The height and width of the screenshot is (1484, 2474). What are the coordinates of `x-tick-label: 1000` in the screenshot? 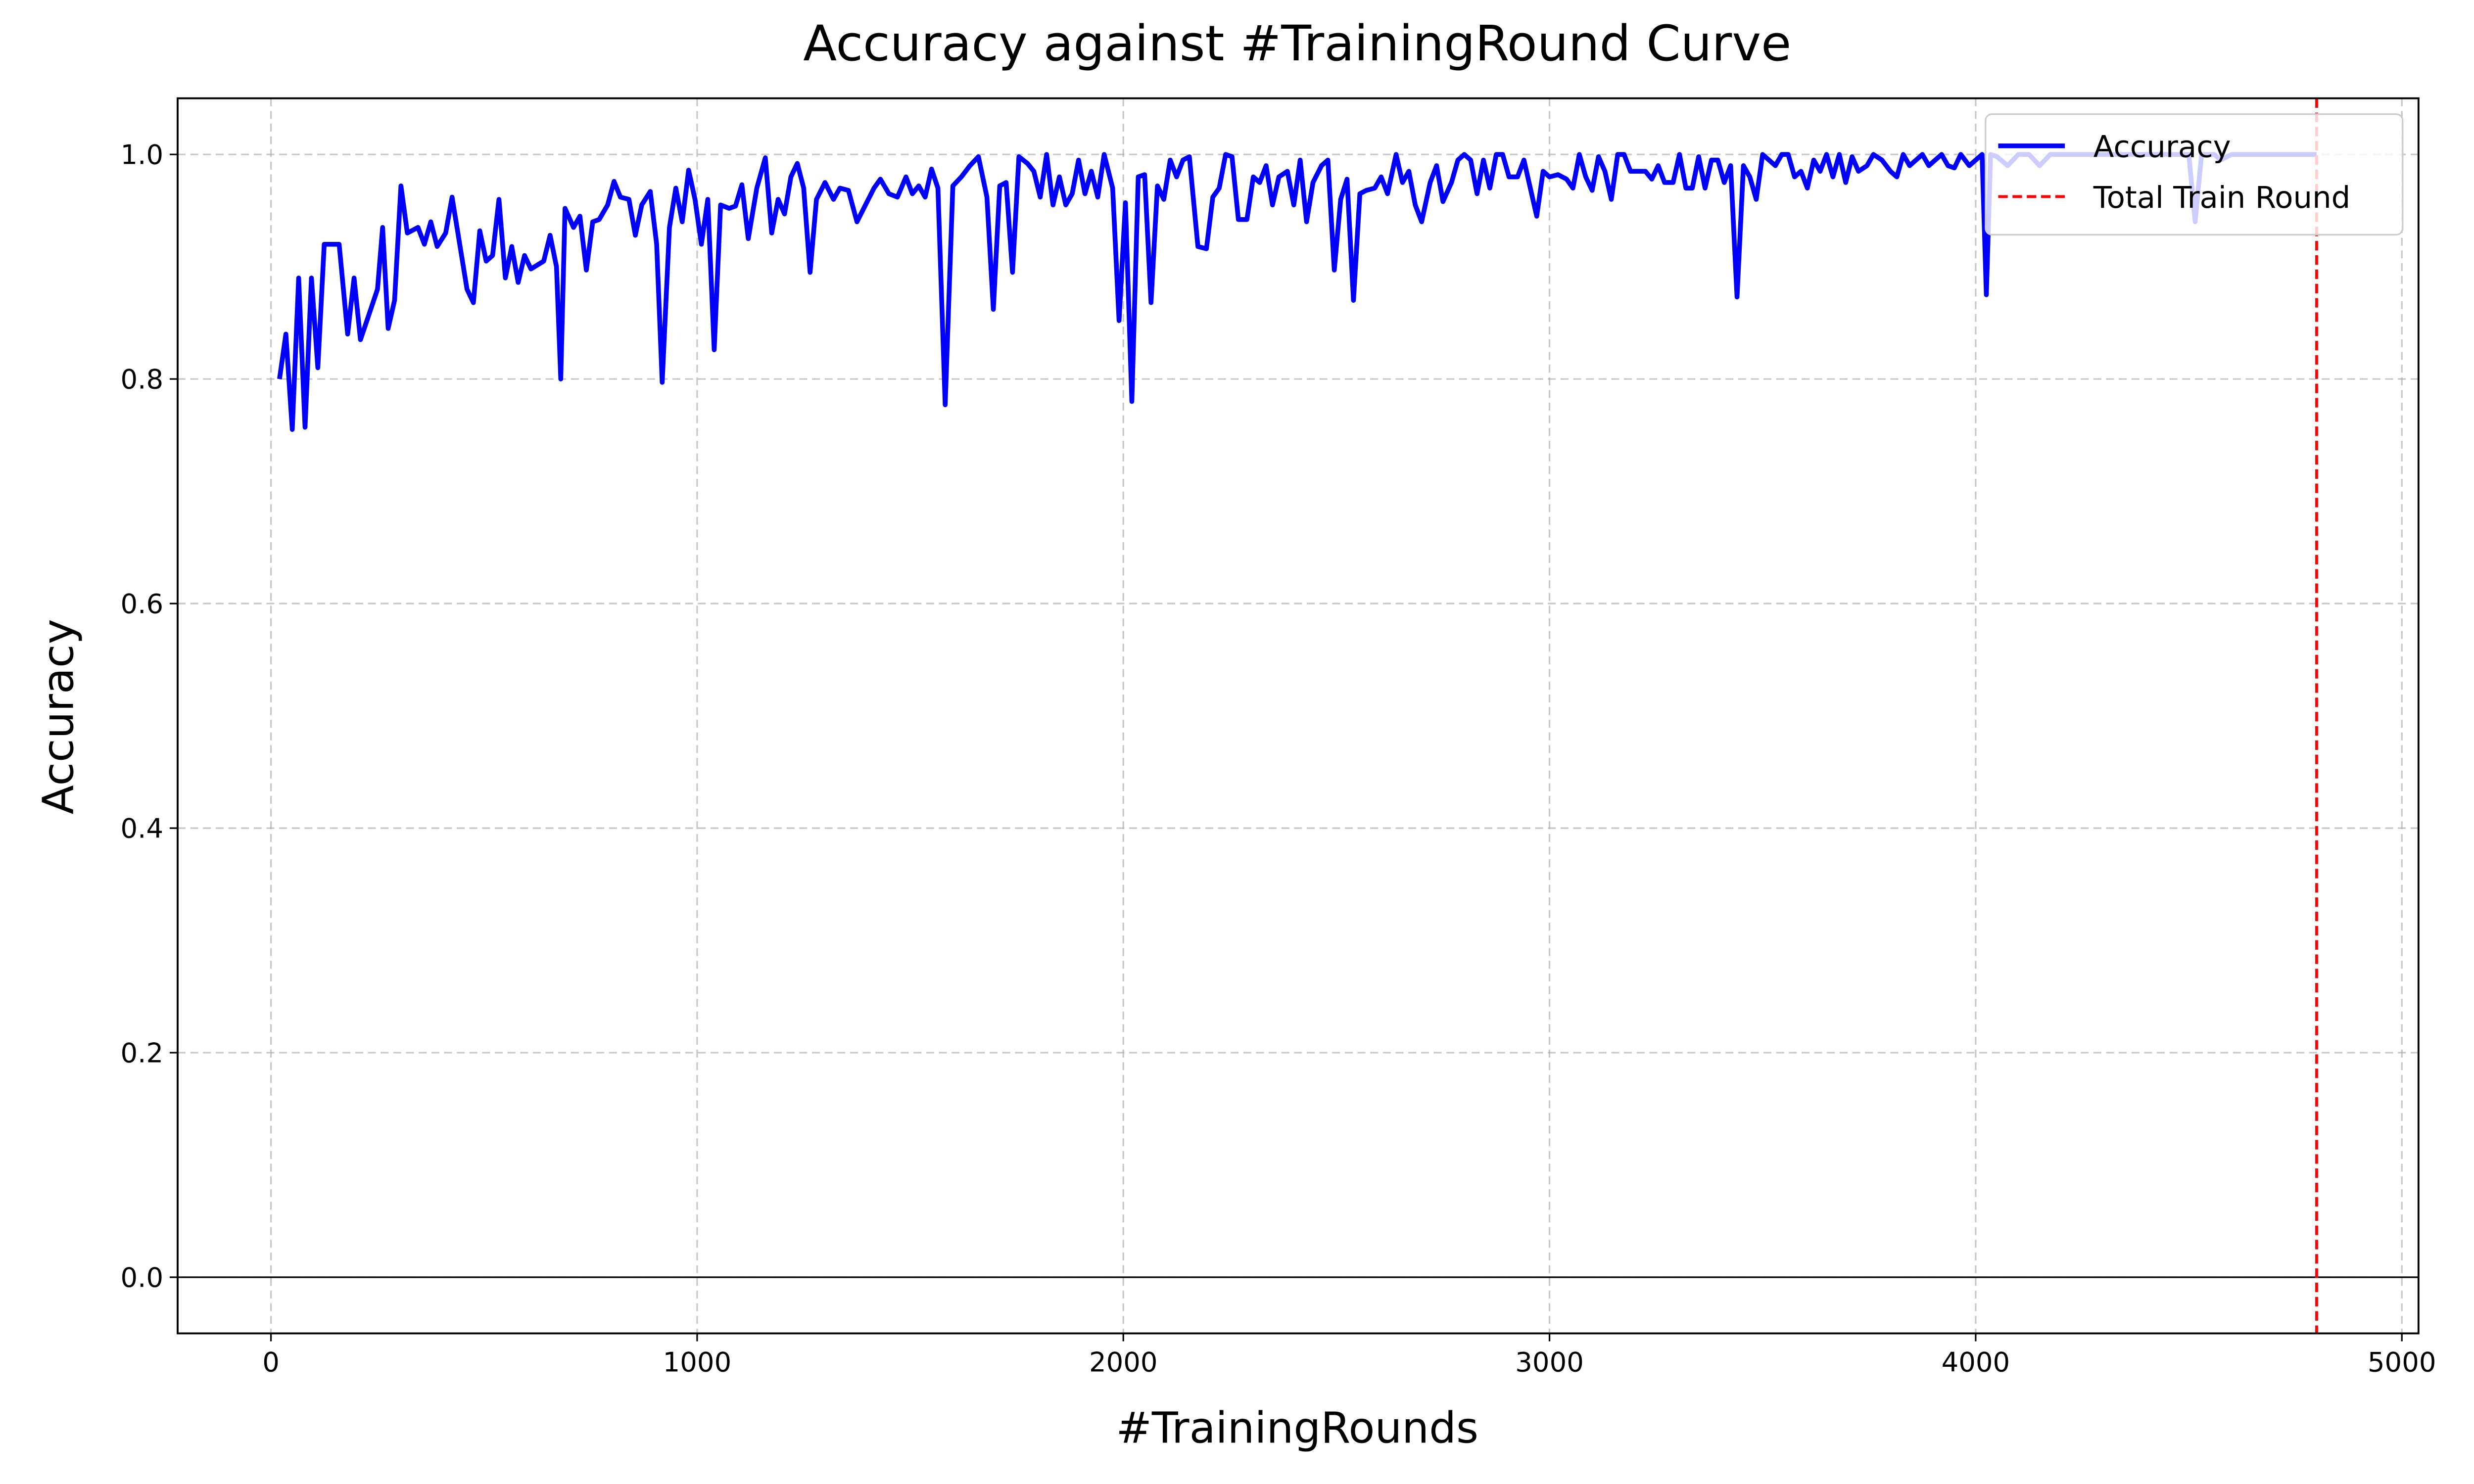 It's located at (698, 1362).